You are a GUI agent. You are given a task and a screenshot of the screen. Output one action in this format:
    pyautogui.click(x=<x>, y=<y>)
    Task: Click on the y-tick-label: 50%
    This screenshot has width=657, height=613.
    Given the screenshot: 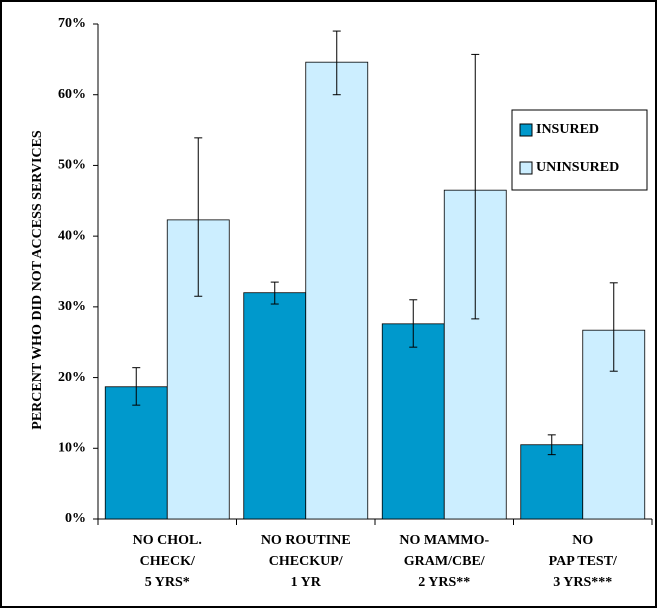 What is the action you would take?
    pyautogui.click(x=72, y=165)
    